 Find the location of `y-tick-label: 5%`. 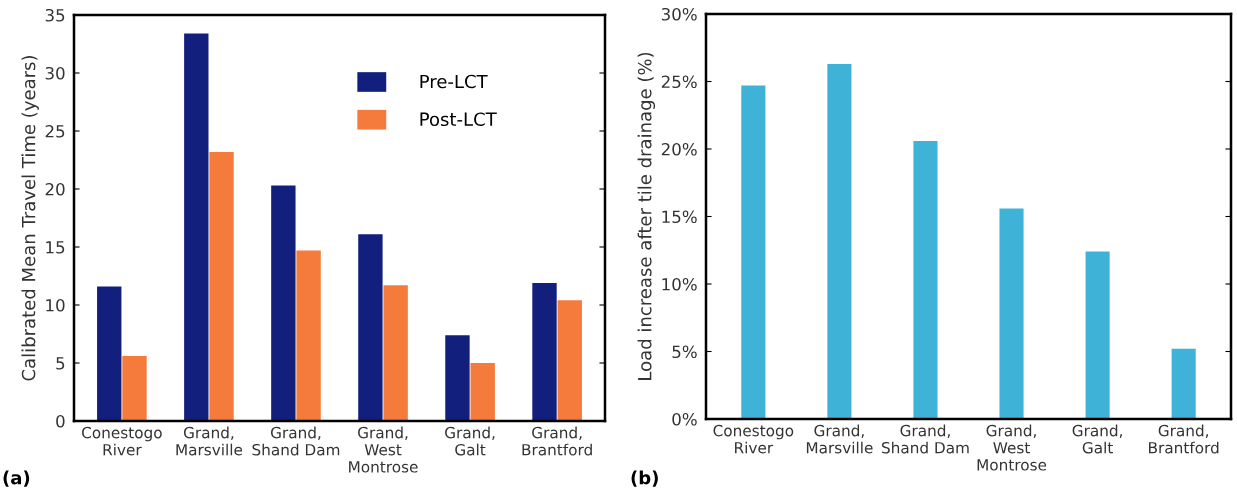

y-tick-label: 5% is located at coordinates (684, 352).